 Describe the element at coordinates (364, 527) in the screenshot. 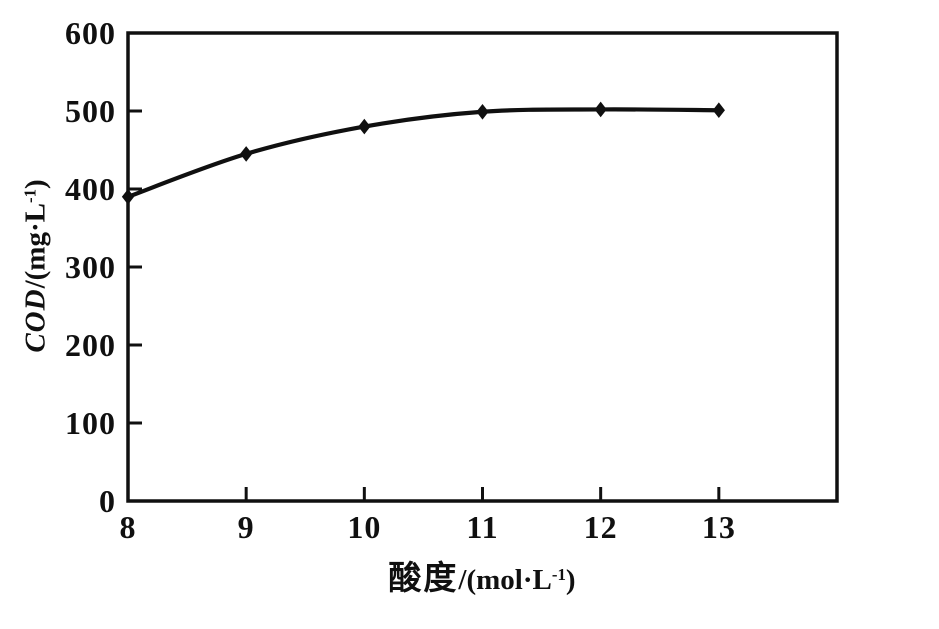

I see `x-tick-label: 10` at that location.